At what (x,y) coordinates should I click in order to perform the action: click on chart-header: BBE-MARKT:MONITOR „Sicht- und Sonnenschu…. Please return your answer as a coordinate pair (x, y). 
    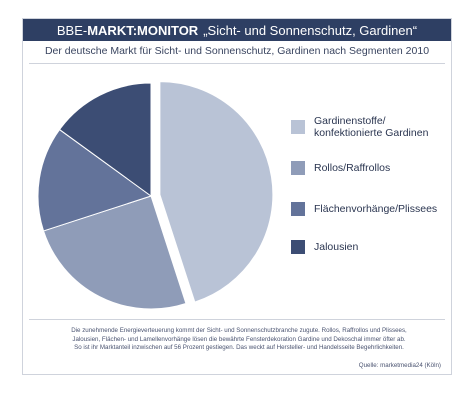
    Looking at the image, I should click on (237, 30).